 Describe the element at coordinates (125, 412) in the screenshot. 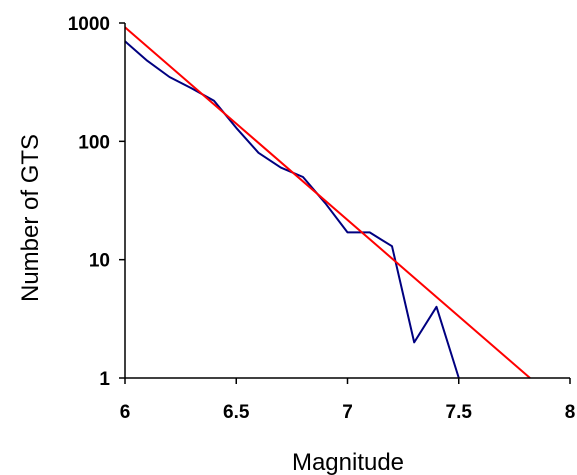

I see `x-tick-label: 6` at that location.